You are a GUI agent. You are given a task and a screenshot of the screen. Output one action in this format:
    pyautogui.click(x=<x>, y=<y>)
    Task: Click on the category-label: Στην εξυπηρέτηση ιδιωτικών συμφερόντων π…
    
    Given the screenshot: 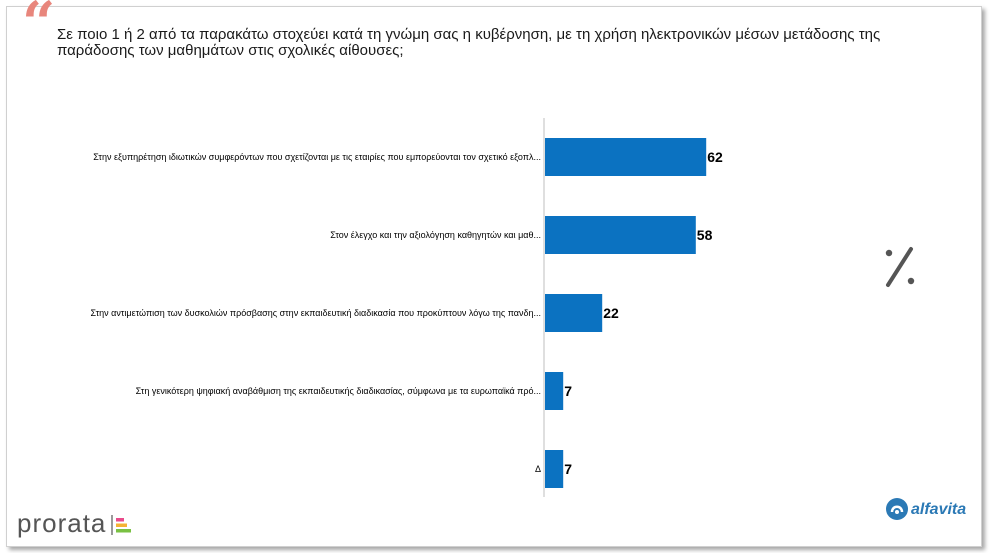 What is the action you would take?
    pyautogui.click(x=317, y=157)
    